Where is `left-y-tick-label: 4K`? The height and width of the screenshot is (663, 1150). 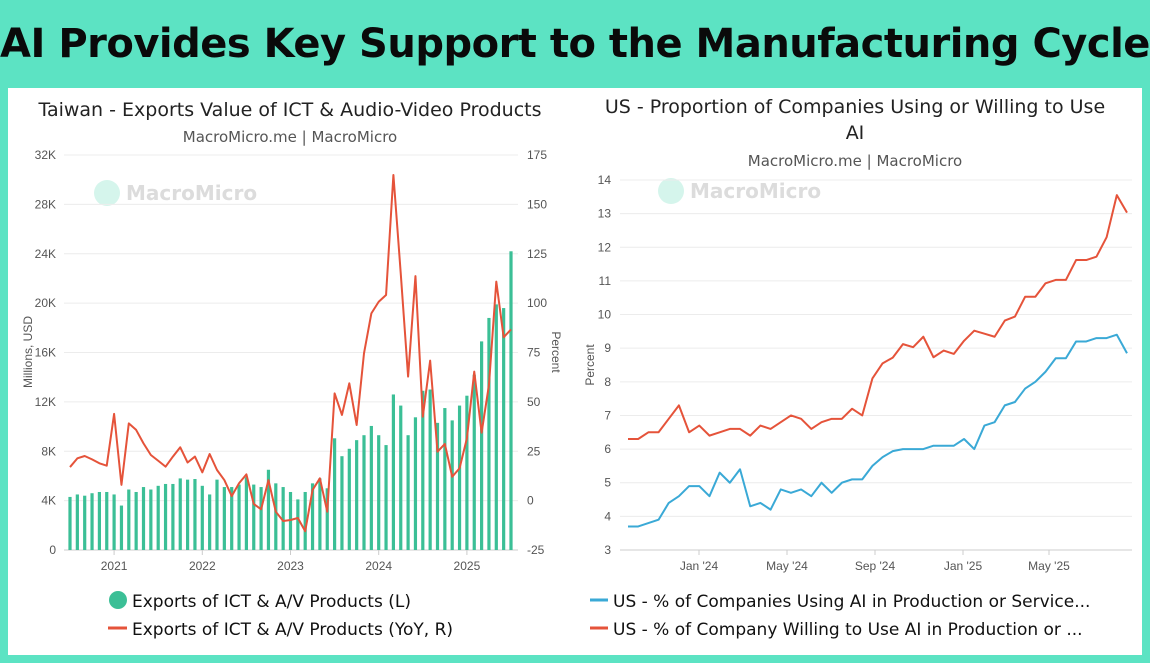 left-y-tick-label: 4K is located at coordinates (48, 501).